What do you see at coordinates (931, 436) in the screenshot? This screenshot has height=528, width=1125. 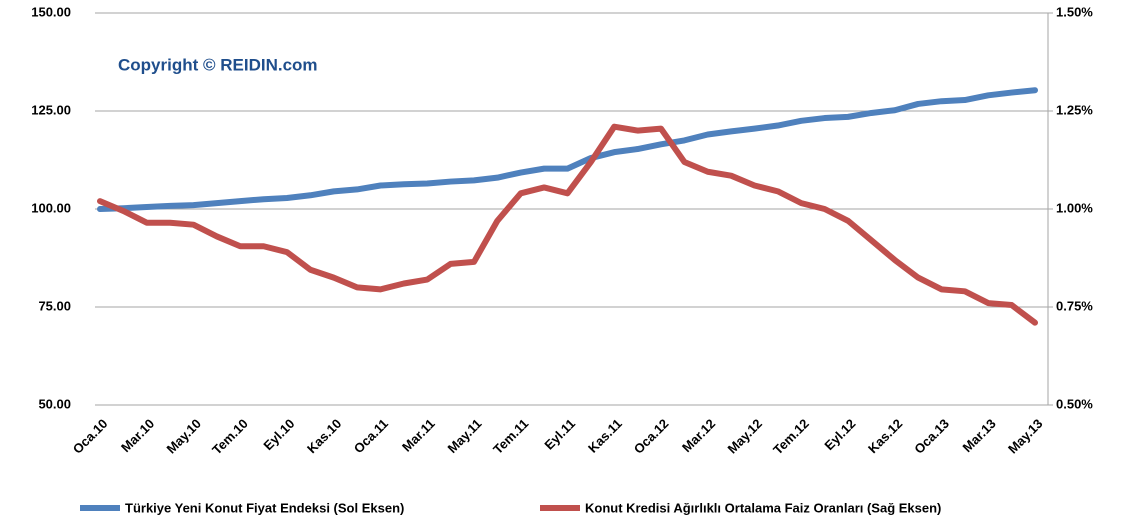 I see `x-tick-label: Oca.13` at bounding box center [931, 436].